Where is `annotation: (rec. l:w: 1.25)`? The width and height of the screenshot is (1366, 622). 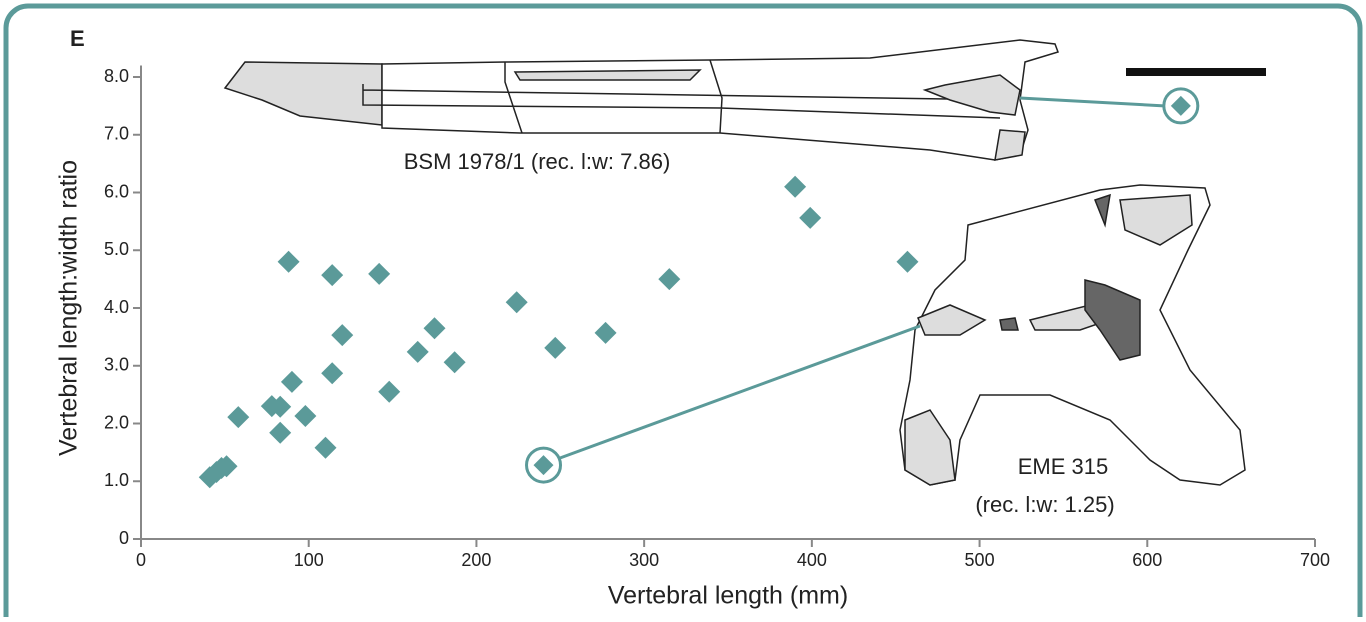
annotation: (rec. l:w: 1.25) is located at coordinates (1044, 504).